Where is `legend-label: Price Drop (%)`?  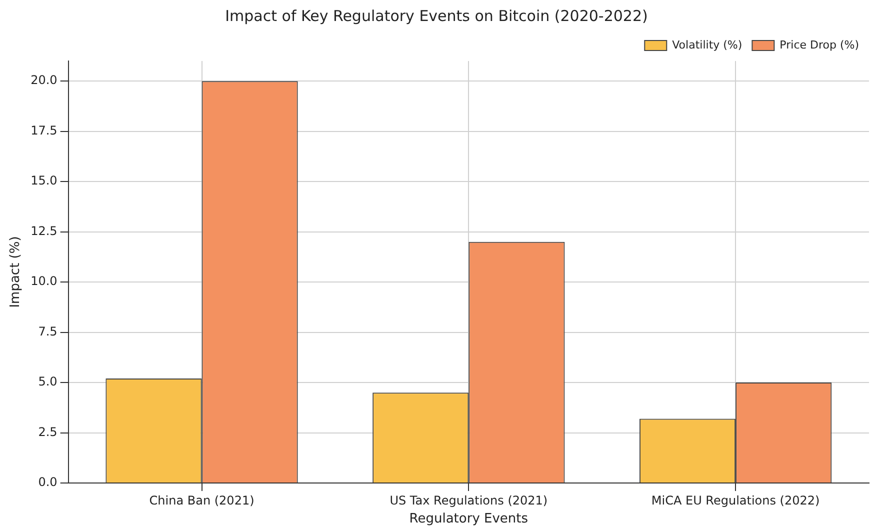
legend-label: Price Drop (%) is located at coordinates (819, 45).